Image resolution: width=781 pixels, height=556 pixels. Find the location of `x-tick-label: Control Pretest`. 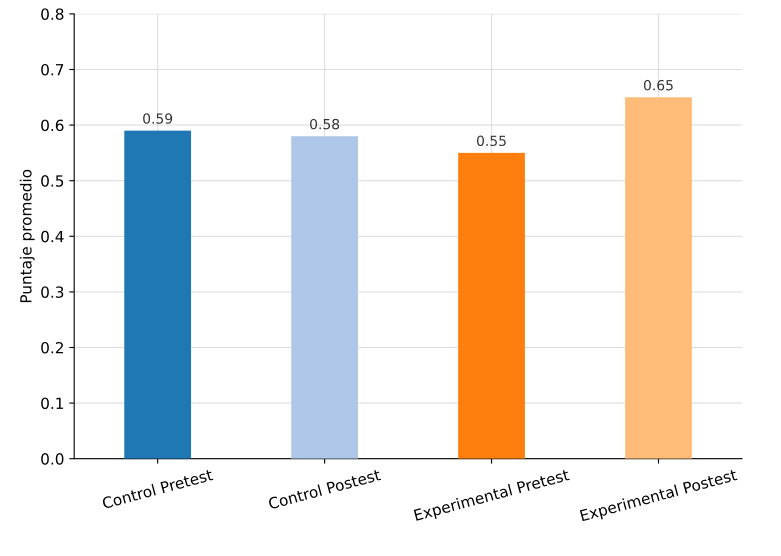

x-tick-label: Control Pretest is located at coordinates (158, 489).